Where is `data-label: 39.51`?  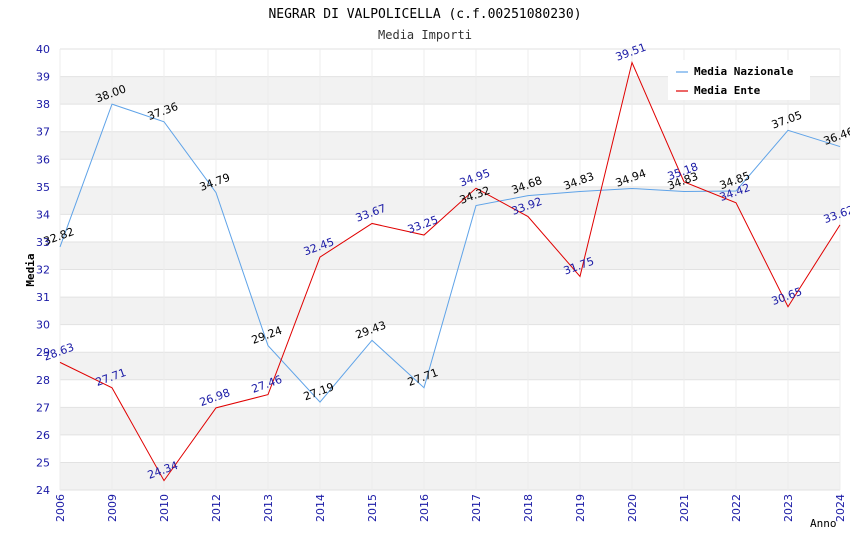 data-label: 39.51 is located at coordinates (631, 52).